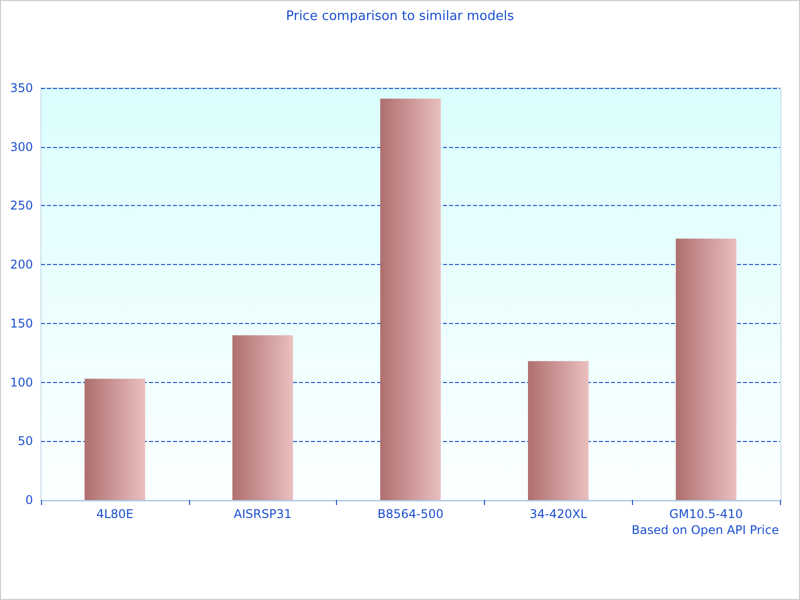 The height and width of the screenshot is (600, 800). What do you see at coordinates (21, 147) in the screenshot?
I see `y-tick-label: 300` at bounding box center [21, 147].